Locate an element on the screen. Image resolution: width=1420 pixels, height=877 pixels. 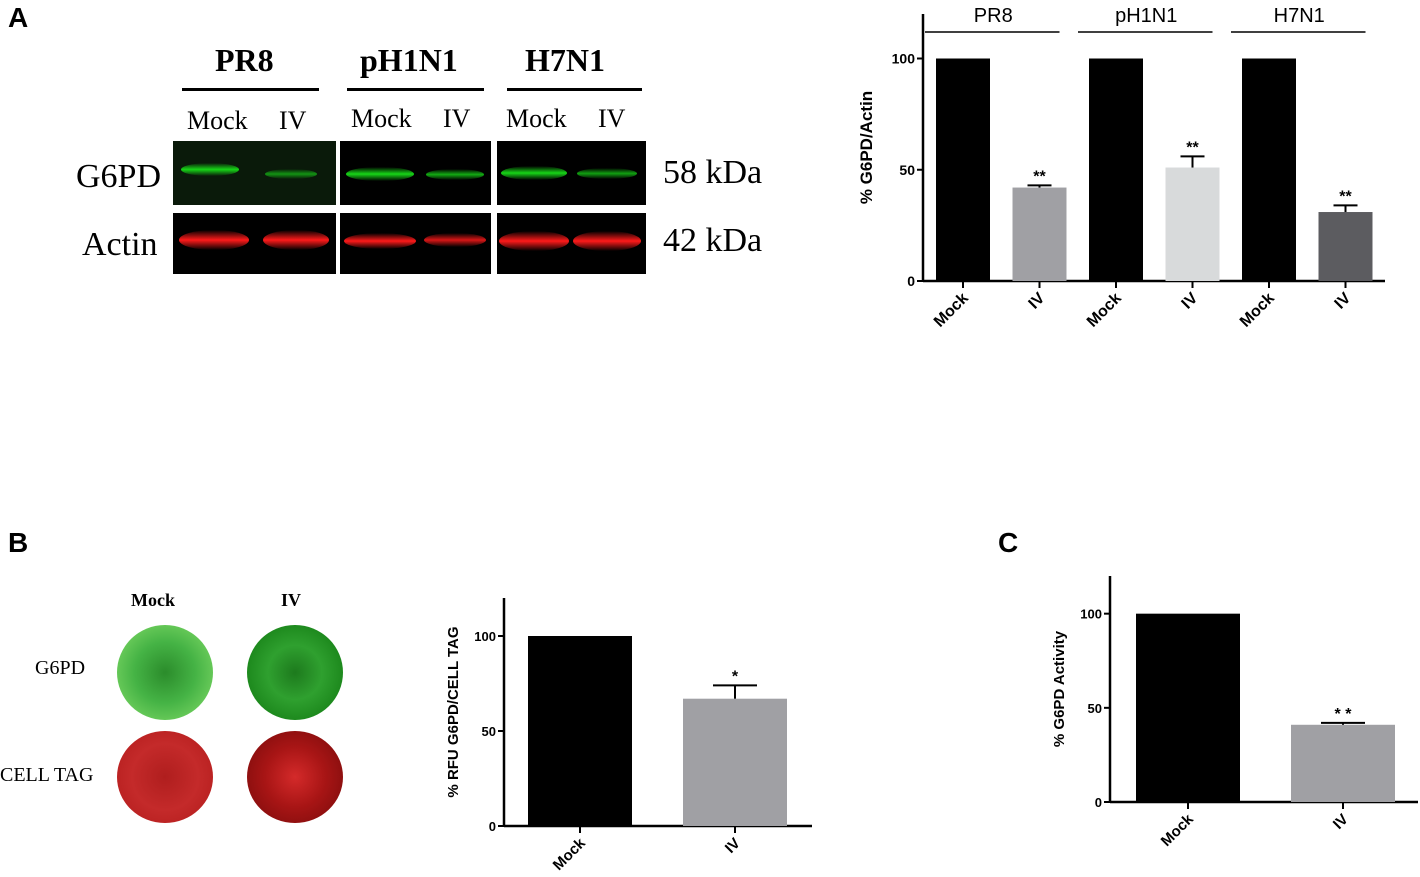
y-axis-label: % G6PD/Actin is located at coordinates (866, 147).